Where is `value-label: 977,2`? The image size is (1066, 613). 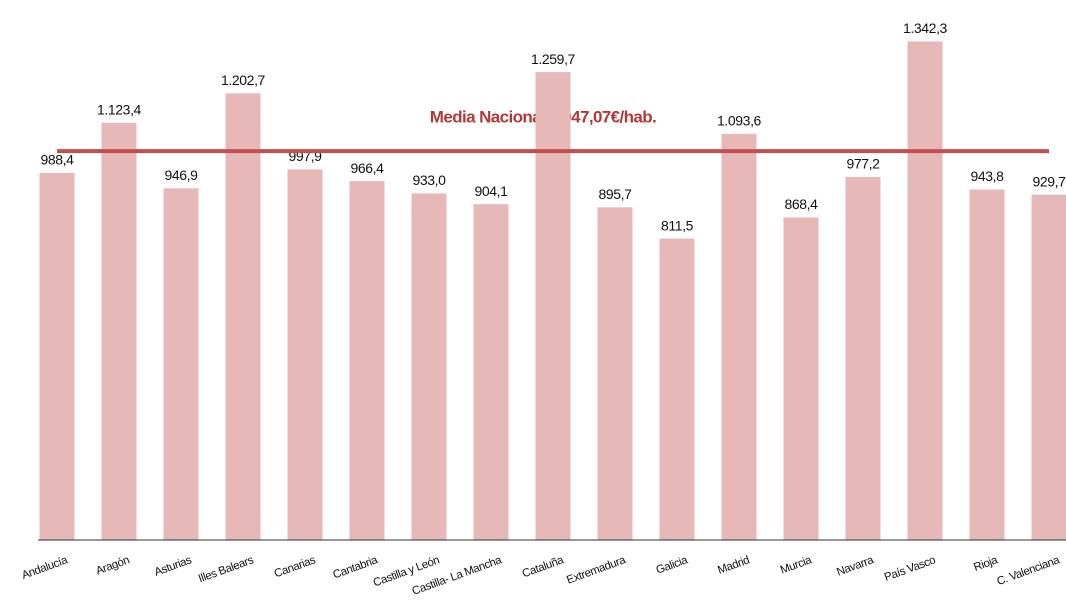
value-label: 977,2 is located at coordinates (863, 164).